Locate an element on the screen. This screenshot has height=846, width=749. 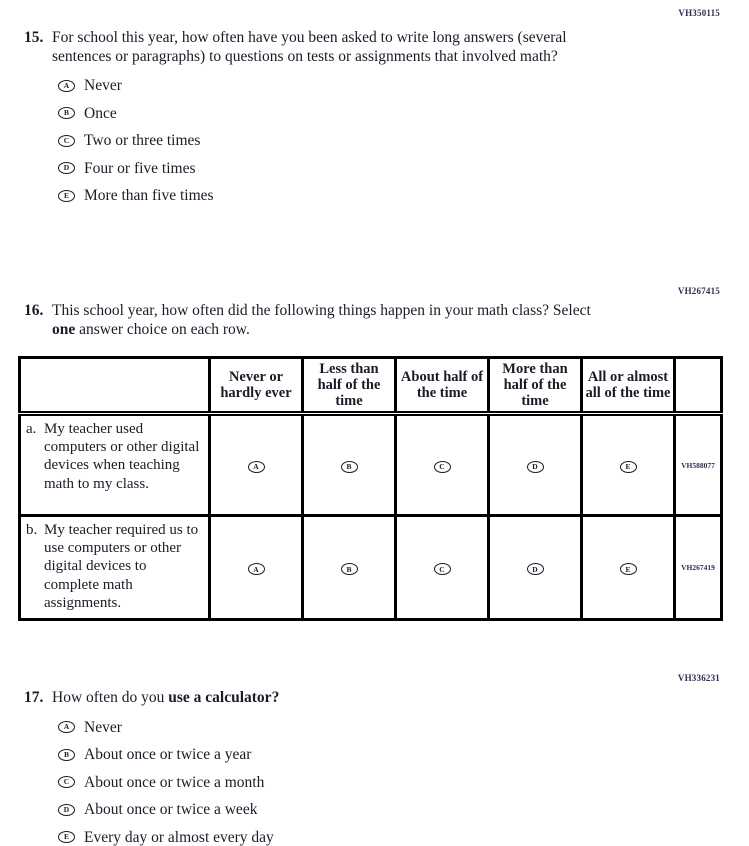
question-text-rest: How often do you is located at coordinates (110, 697).